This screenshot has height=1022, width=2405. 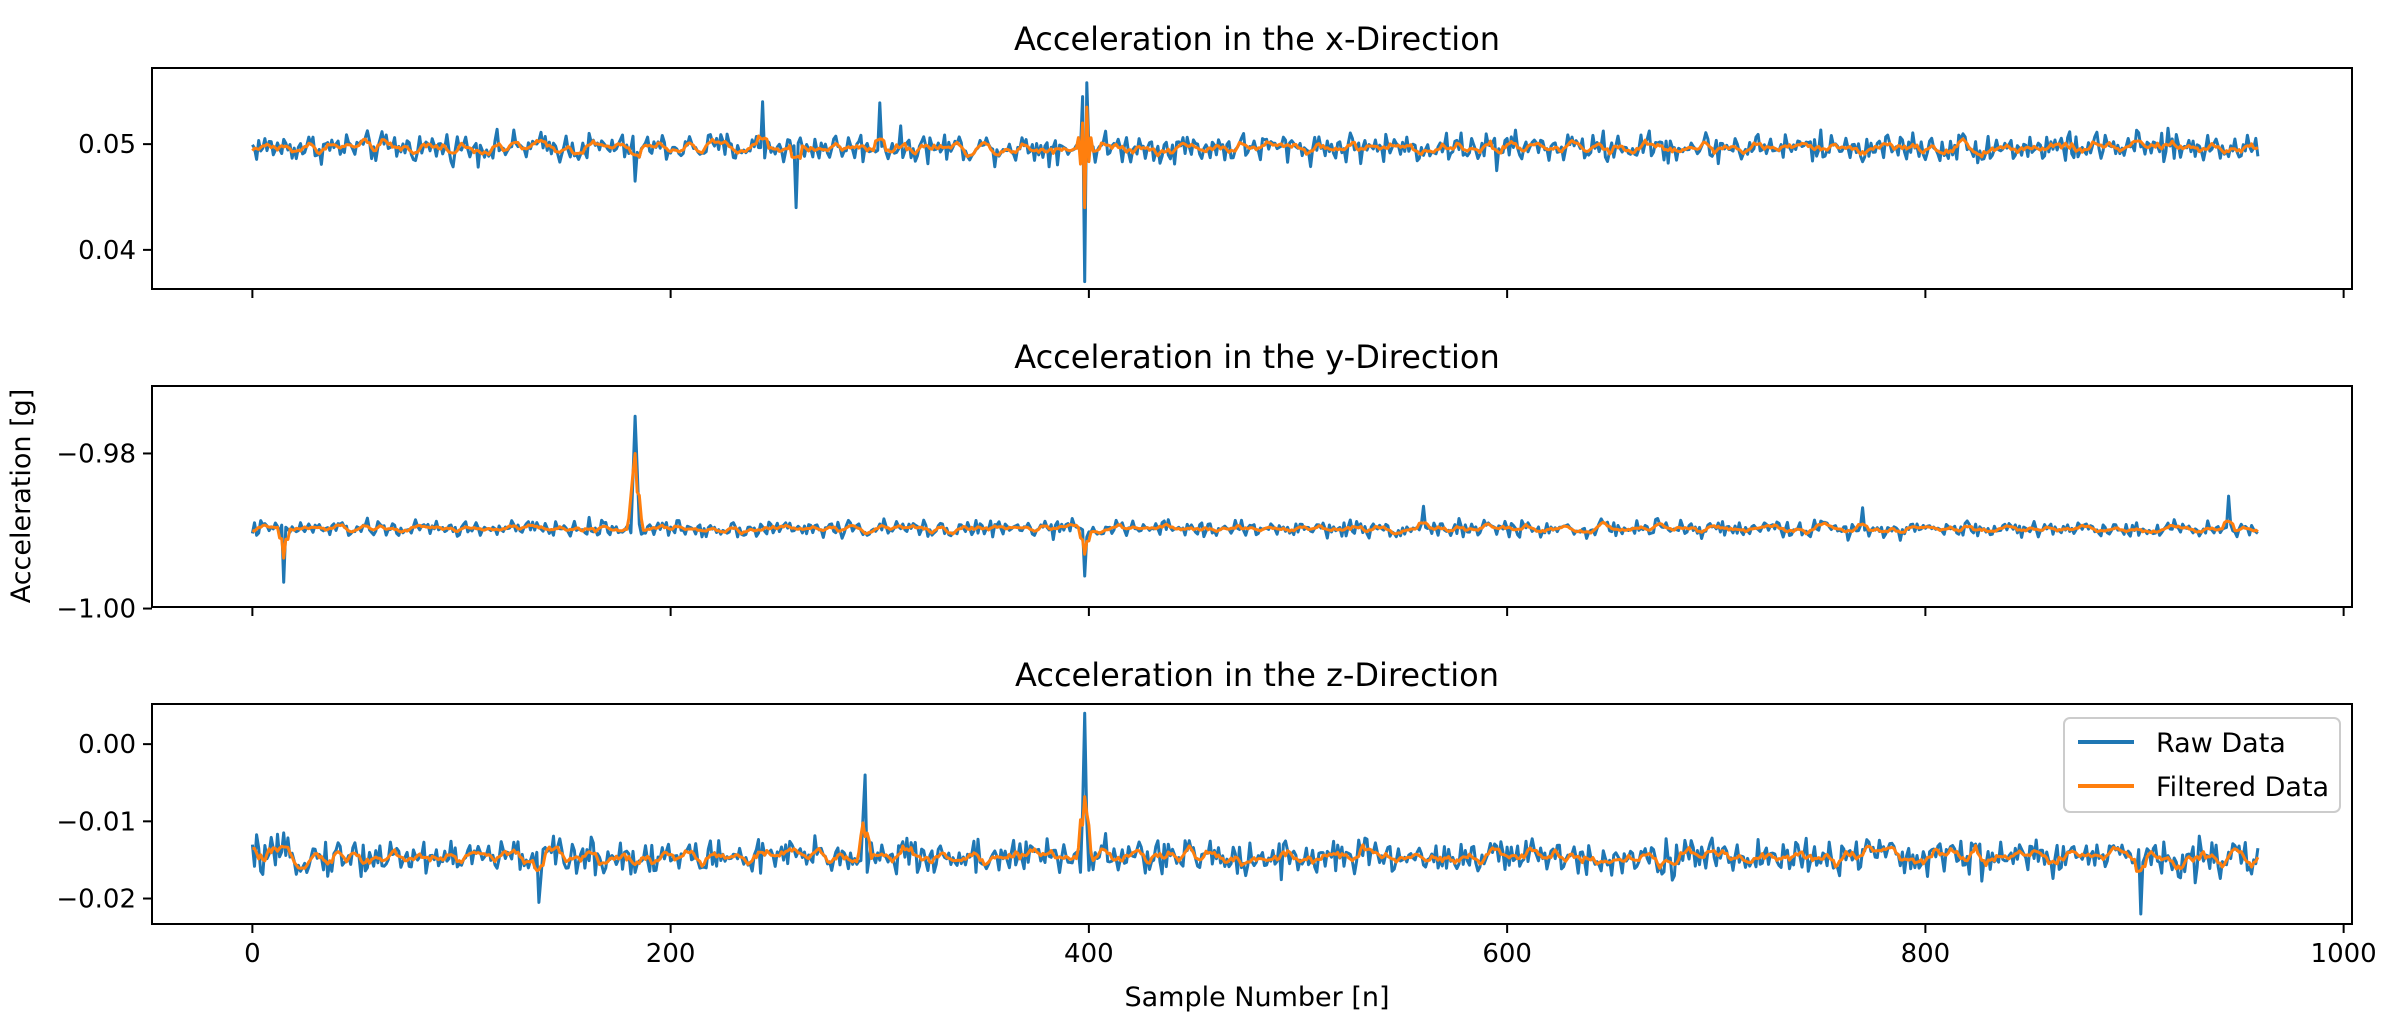 I want to click on x-axis-label: Sample Number [n], so click(x=1256, y=997).